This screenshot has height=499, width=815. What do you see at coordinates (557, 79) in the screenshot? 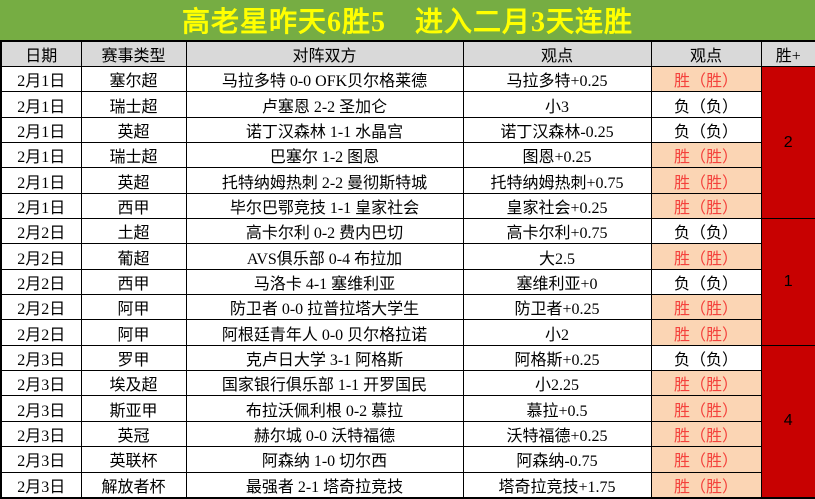
I see `pick-cell: 马拉多特+0.25` at bounding box center [557, 79].